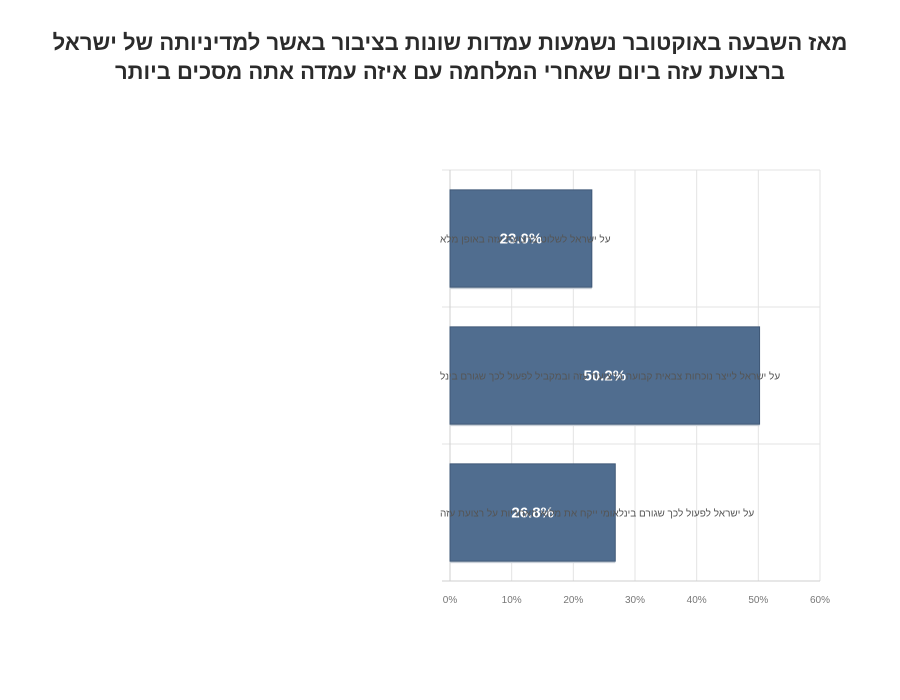  I want to click on x-tick-label: 10%, so click(512, 600).